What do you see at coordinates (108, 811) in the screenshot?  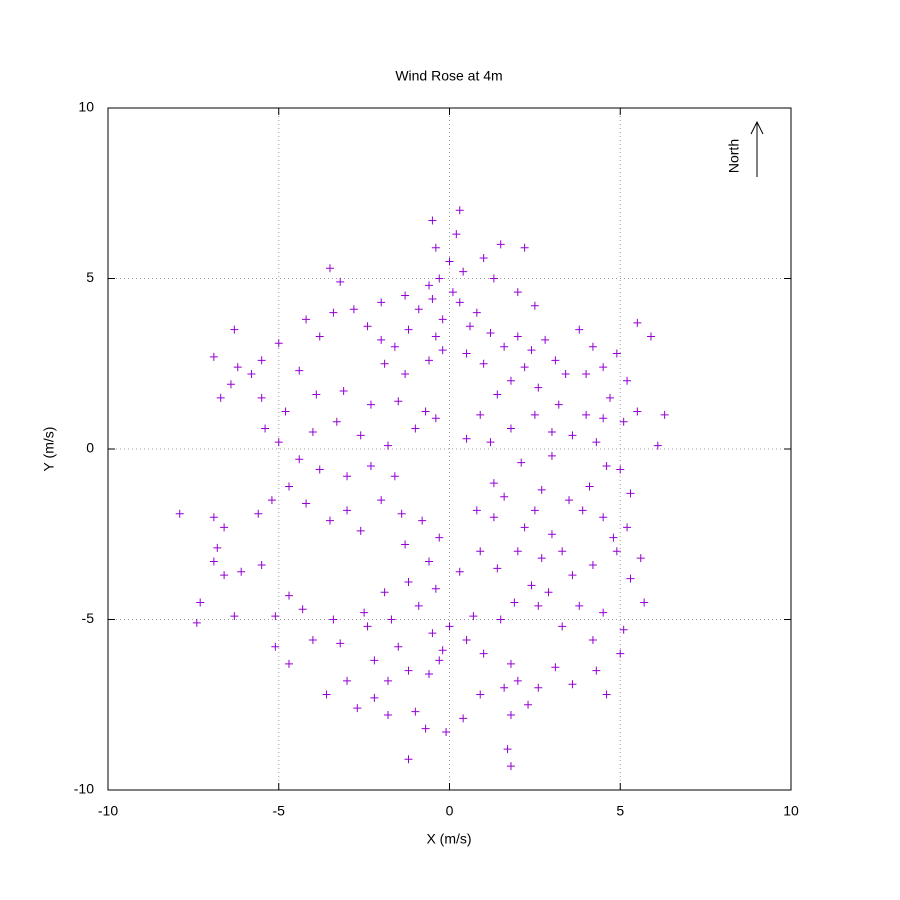 I see `x-tick-label: -10` at bounding box center [108, 811].